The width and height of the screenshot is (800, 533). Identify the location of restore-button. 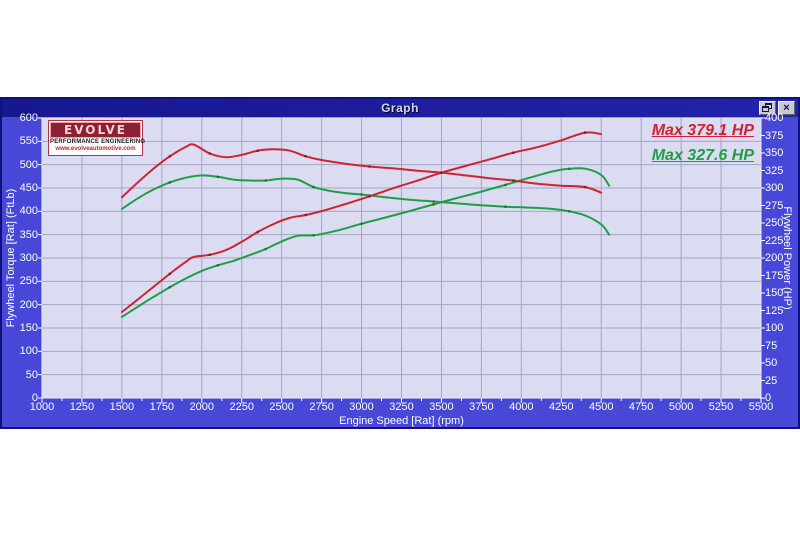
(767, 108).